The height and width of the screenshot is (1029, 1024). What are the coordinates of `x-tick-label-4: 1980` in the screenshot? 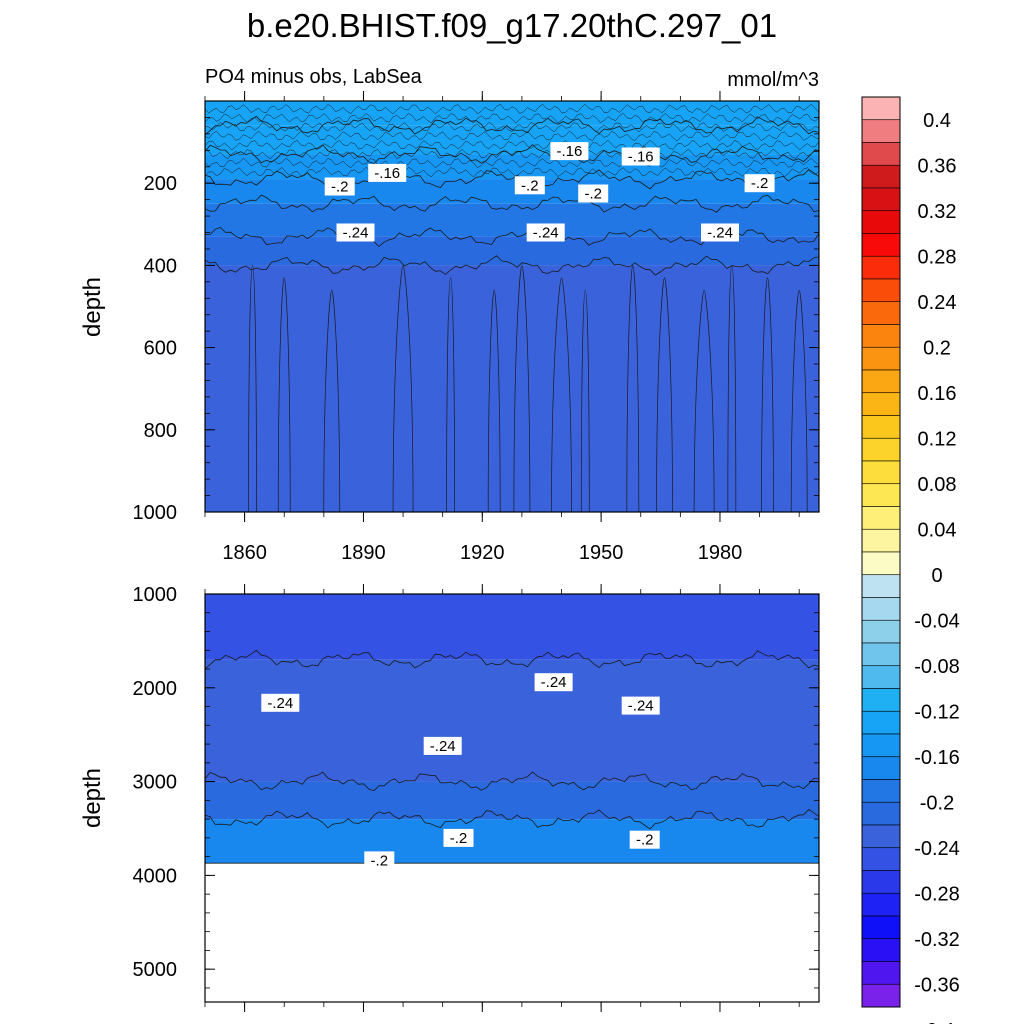 It's located at (720, 553).